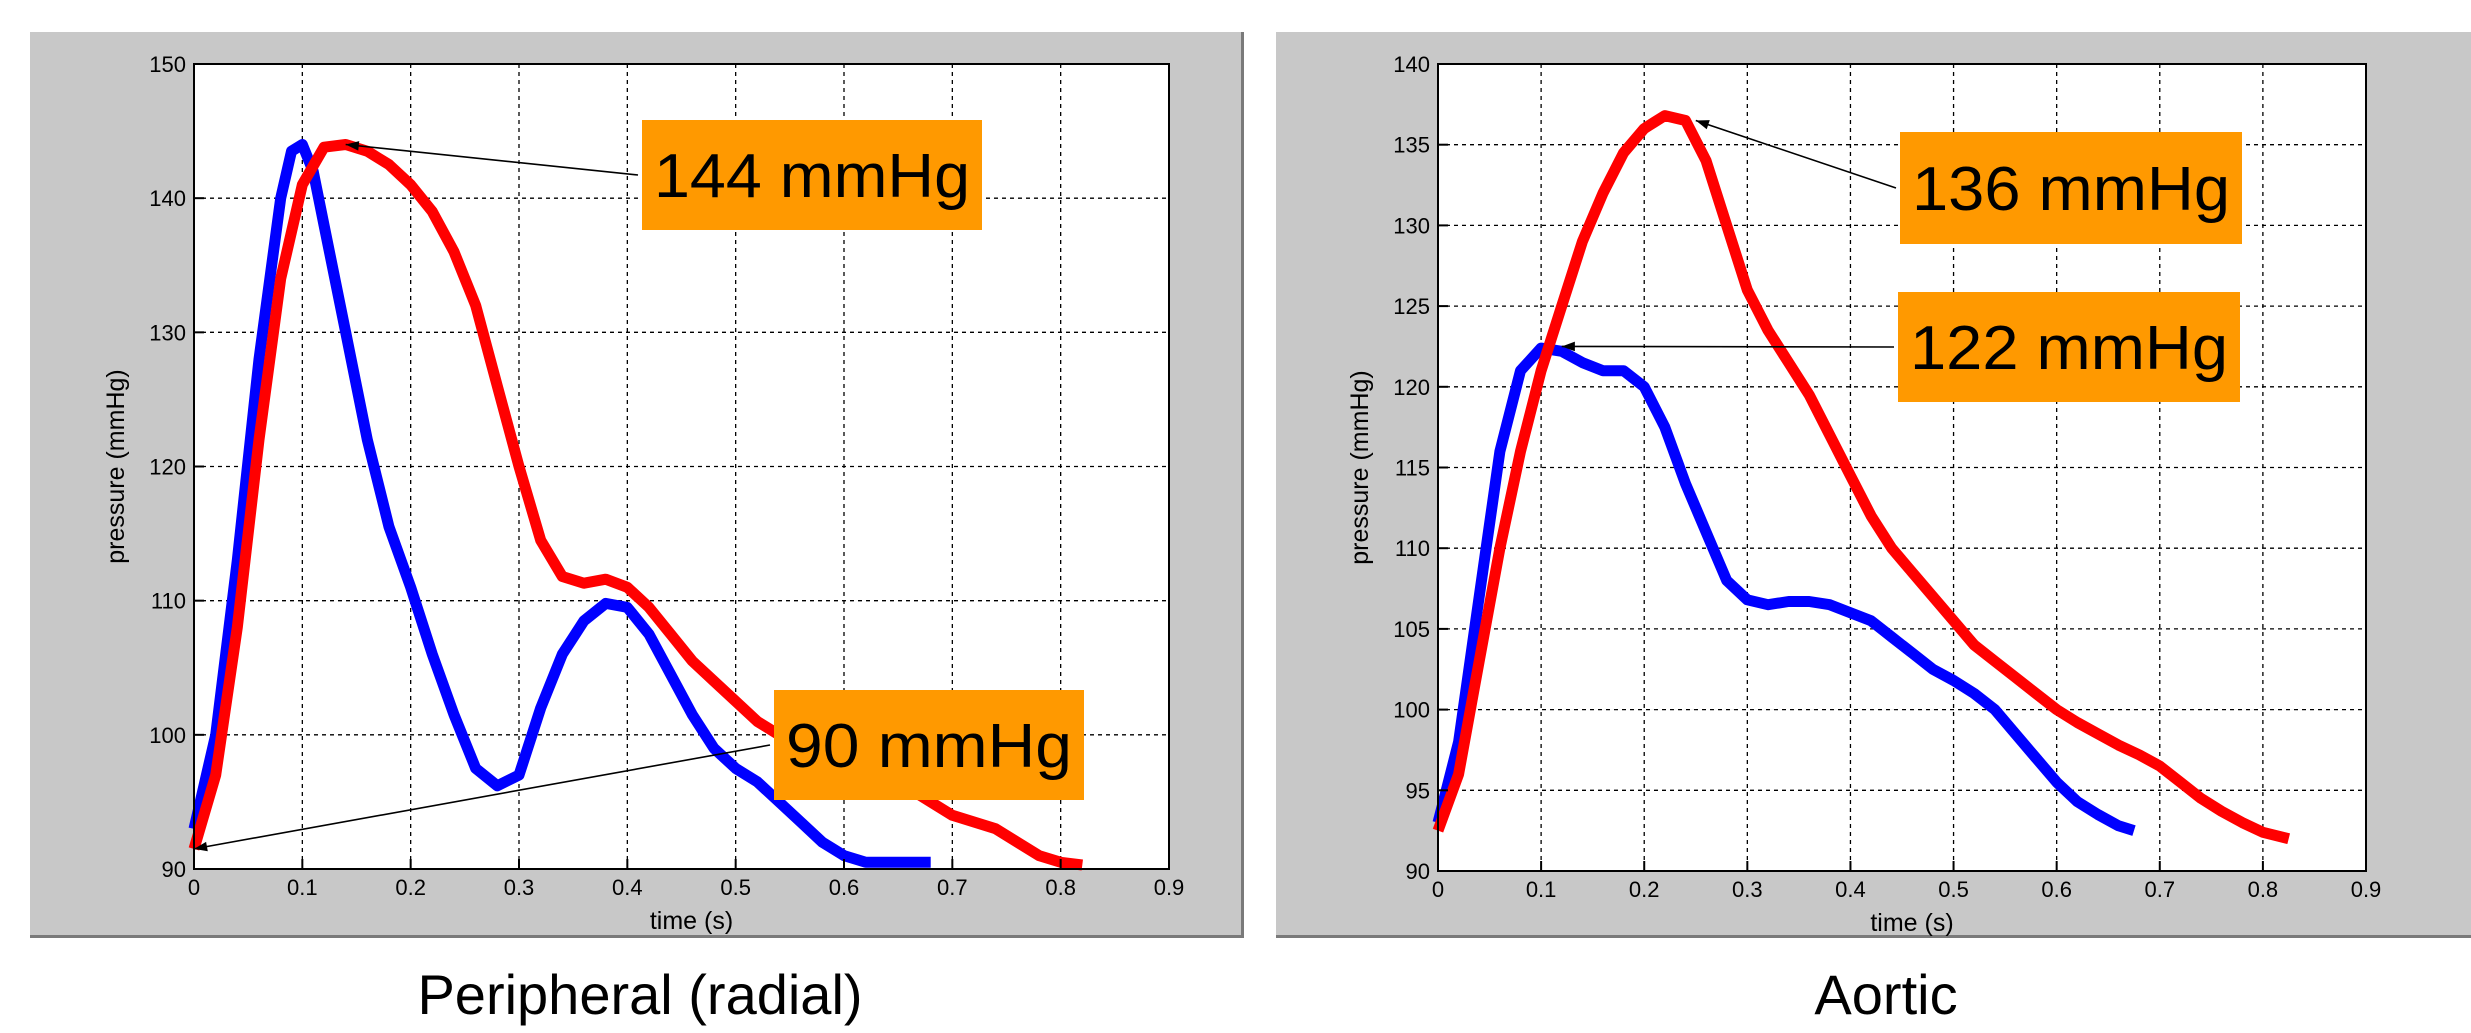 Image resolution: width=2471 pixels, height=1033 pixels. Describe the element at coordinates (1411, 629) in the screenshot. I see `y-tick-label: 105` at that location.